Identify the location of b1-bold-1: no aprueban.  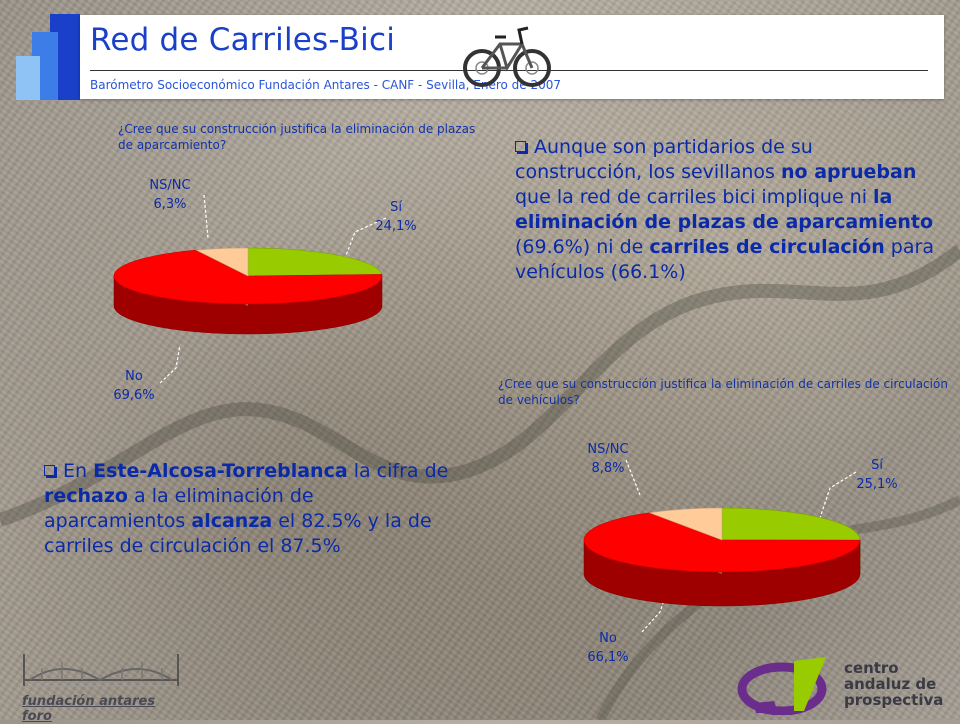
(849, 172).